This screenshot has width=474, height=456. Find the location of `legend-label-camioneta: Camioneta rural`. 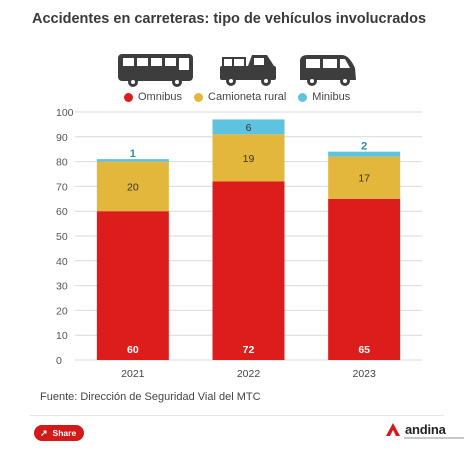

legend-label-camioneta: Camioneta rural is located at coordinates (247, 97).